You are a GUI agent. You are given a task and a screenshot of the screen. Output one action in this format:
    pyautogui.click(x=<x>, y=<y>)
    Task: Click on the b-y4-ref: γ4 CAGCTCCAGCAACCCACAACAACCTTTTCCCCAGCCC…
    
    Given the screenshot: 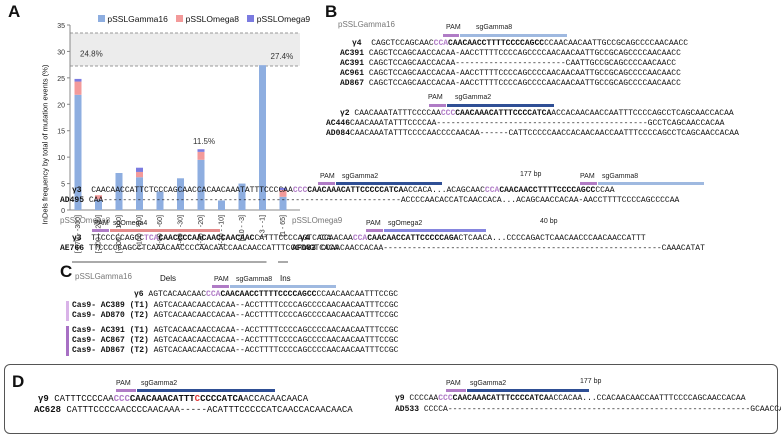 What is the action you would take?
    pyautogui.click(x=520, y=43)
    